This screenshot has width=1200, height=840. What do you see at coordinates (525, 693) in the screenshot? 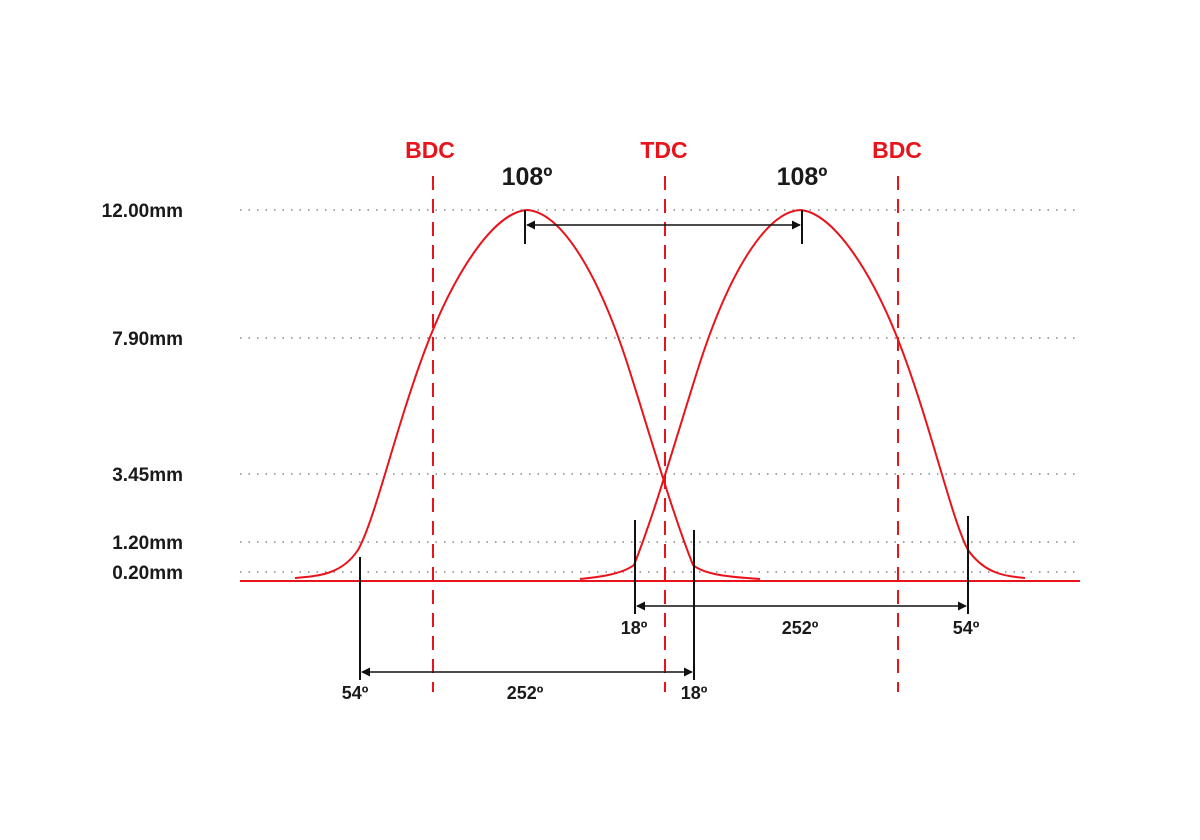
I see `lower-duration-angle: 252º` at bounding box center [525, 693].